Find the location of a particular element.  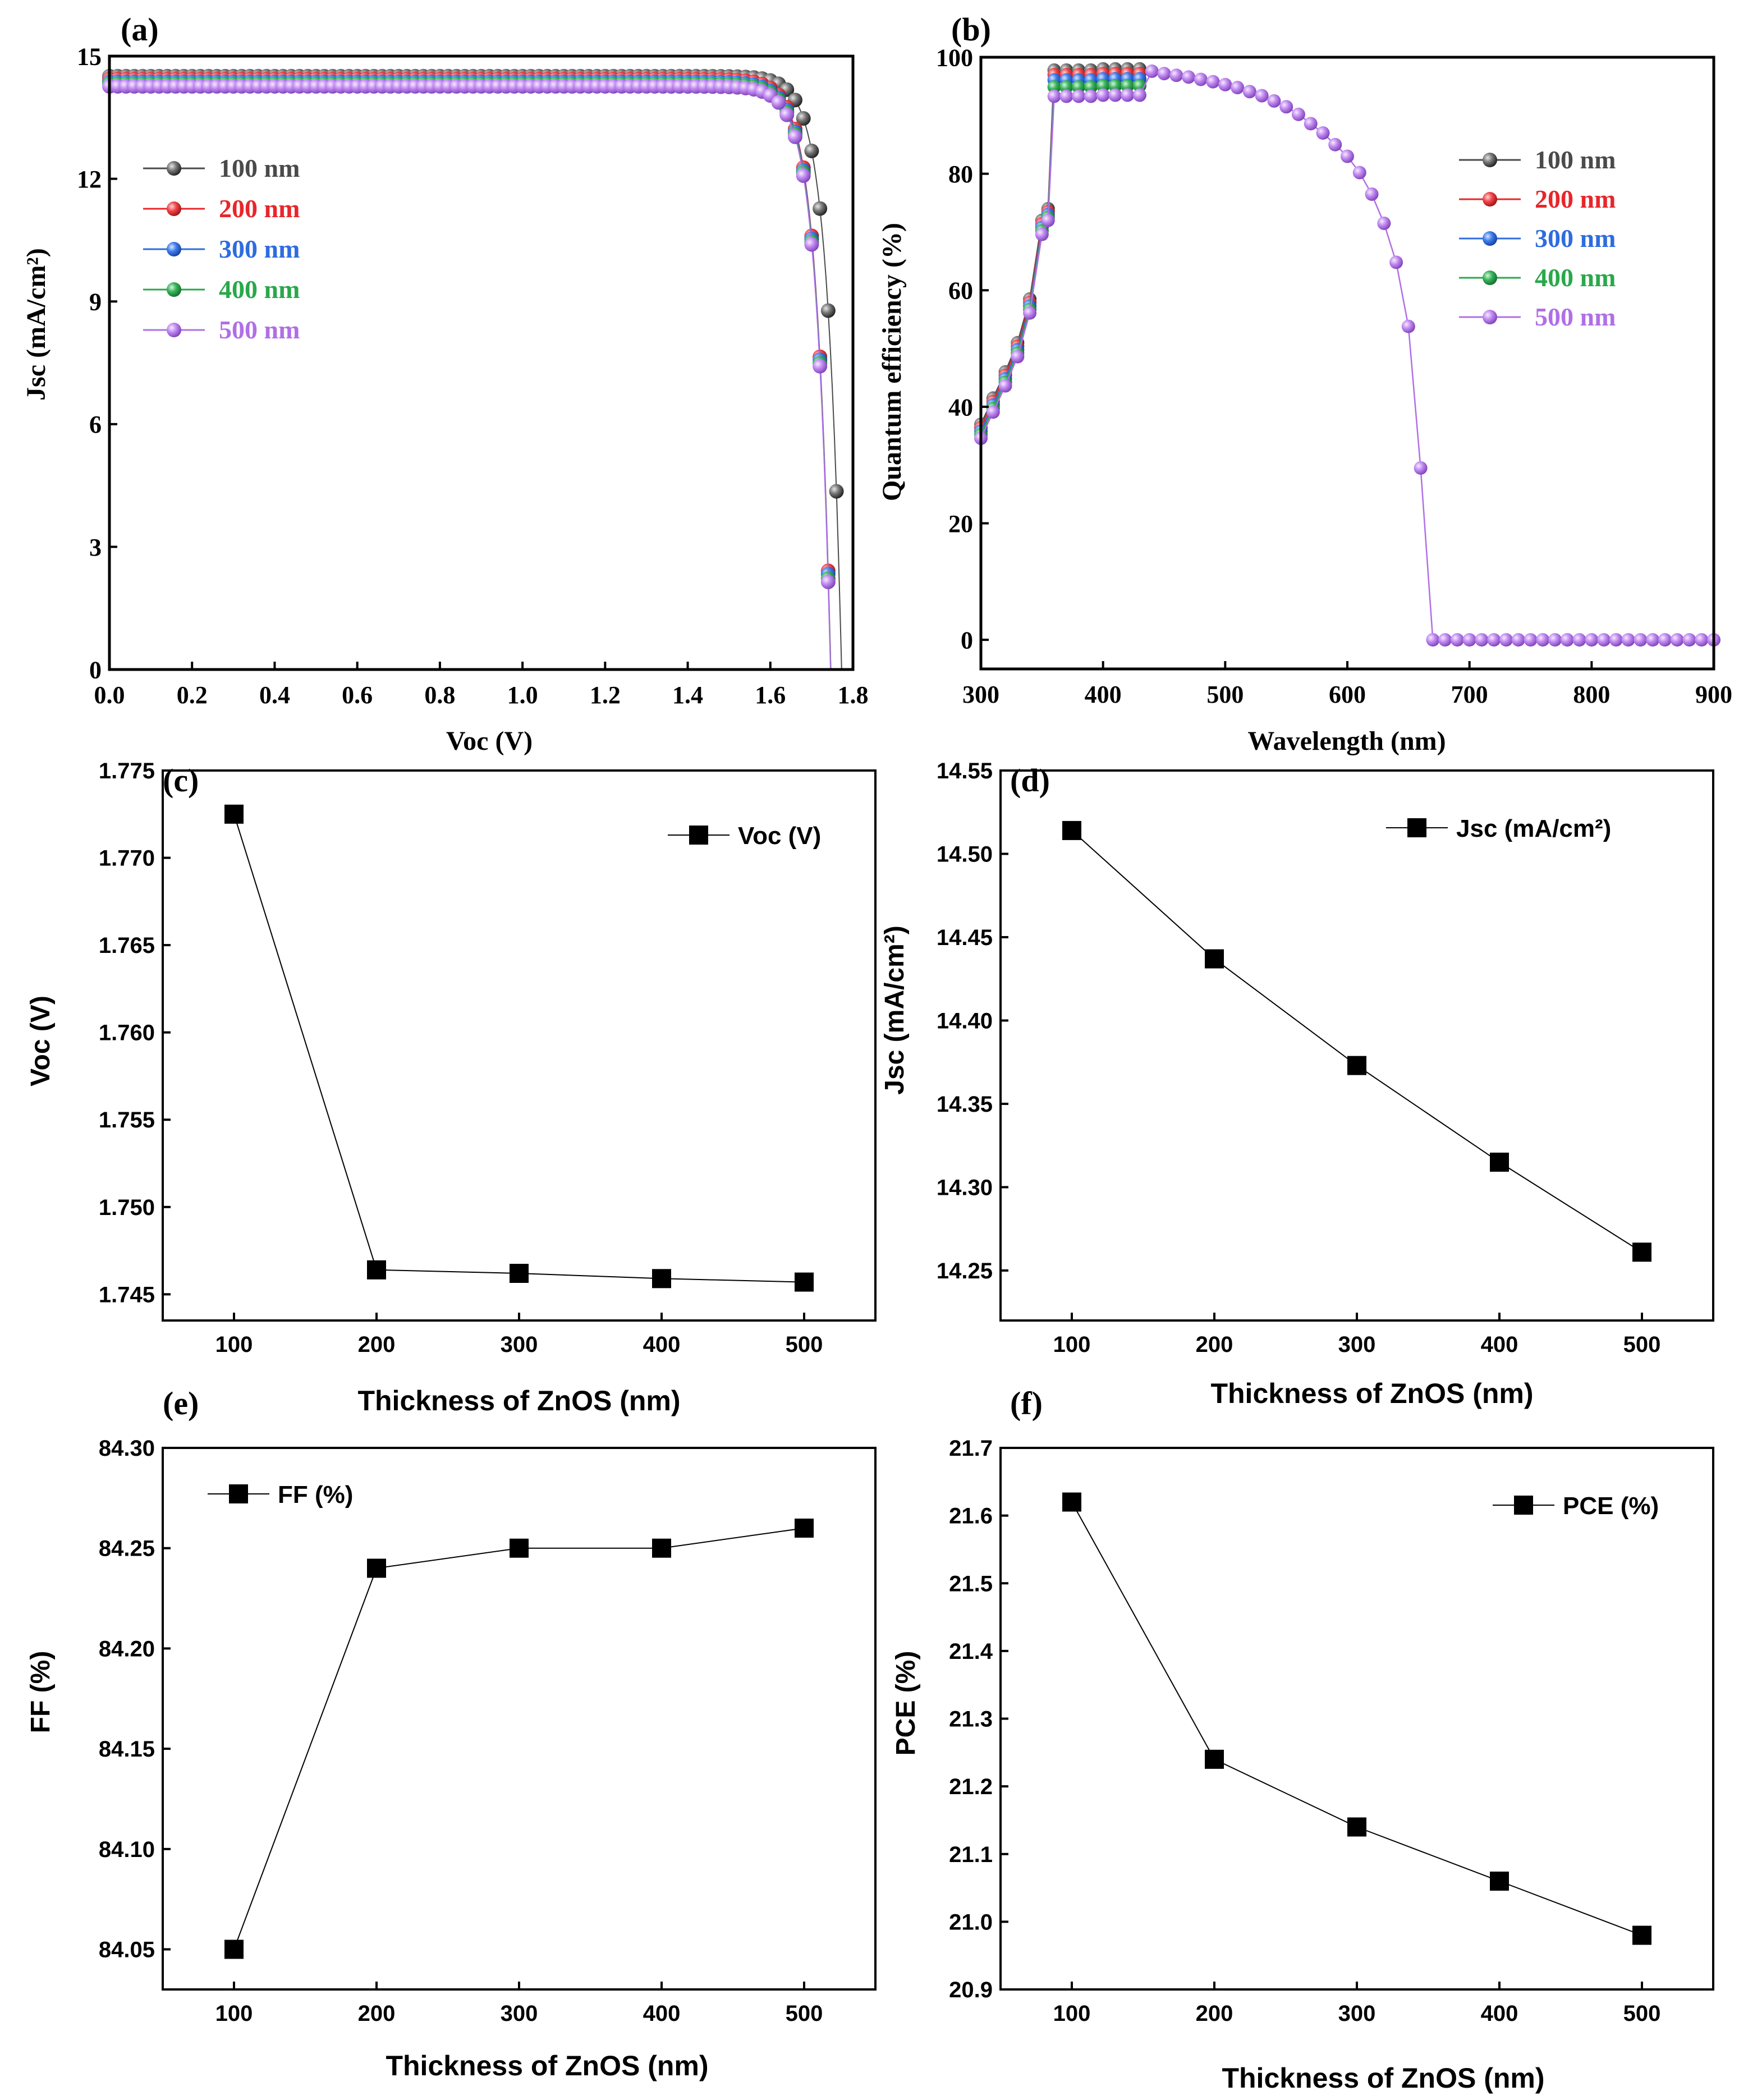

panel-e-ytick-label: 84.20 is located at coordinates (127, 1648).